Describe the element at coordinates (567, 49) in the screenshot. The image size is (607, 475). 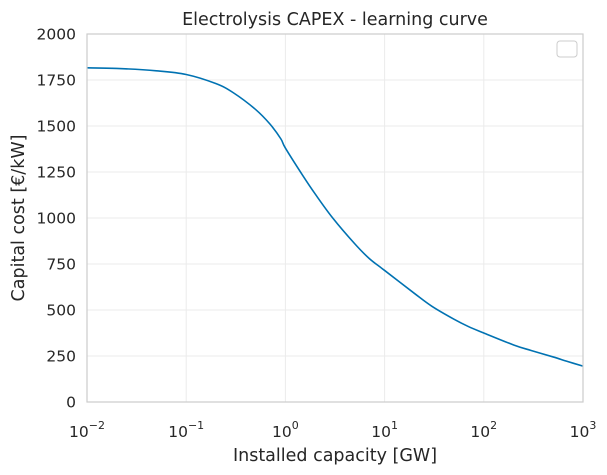
I see `legend-box` at that location.